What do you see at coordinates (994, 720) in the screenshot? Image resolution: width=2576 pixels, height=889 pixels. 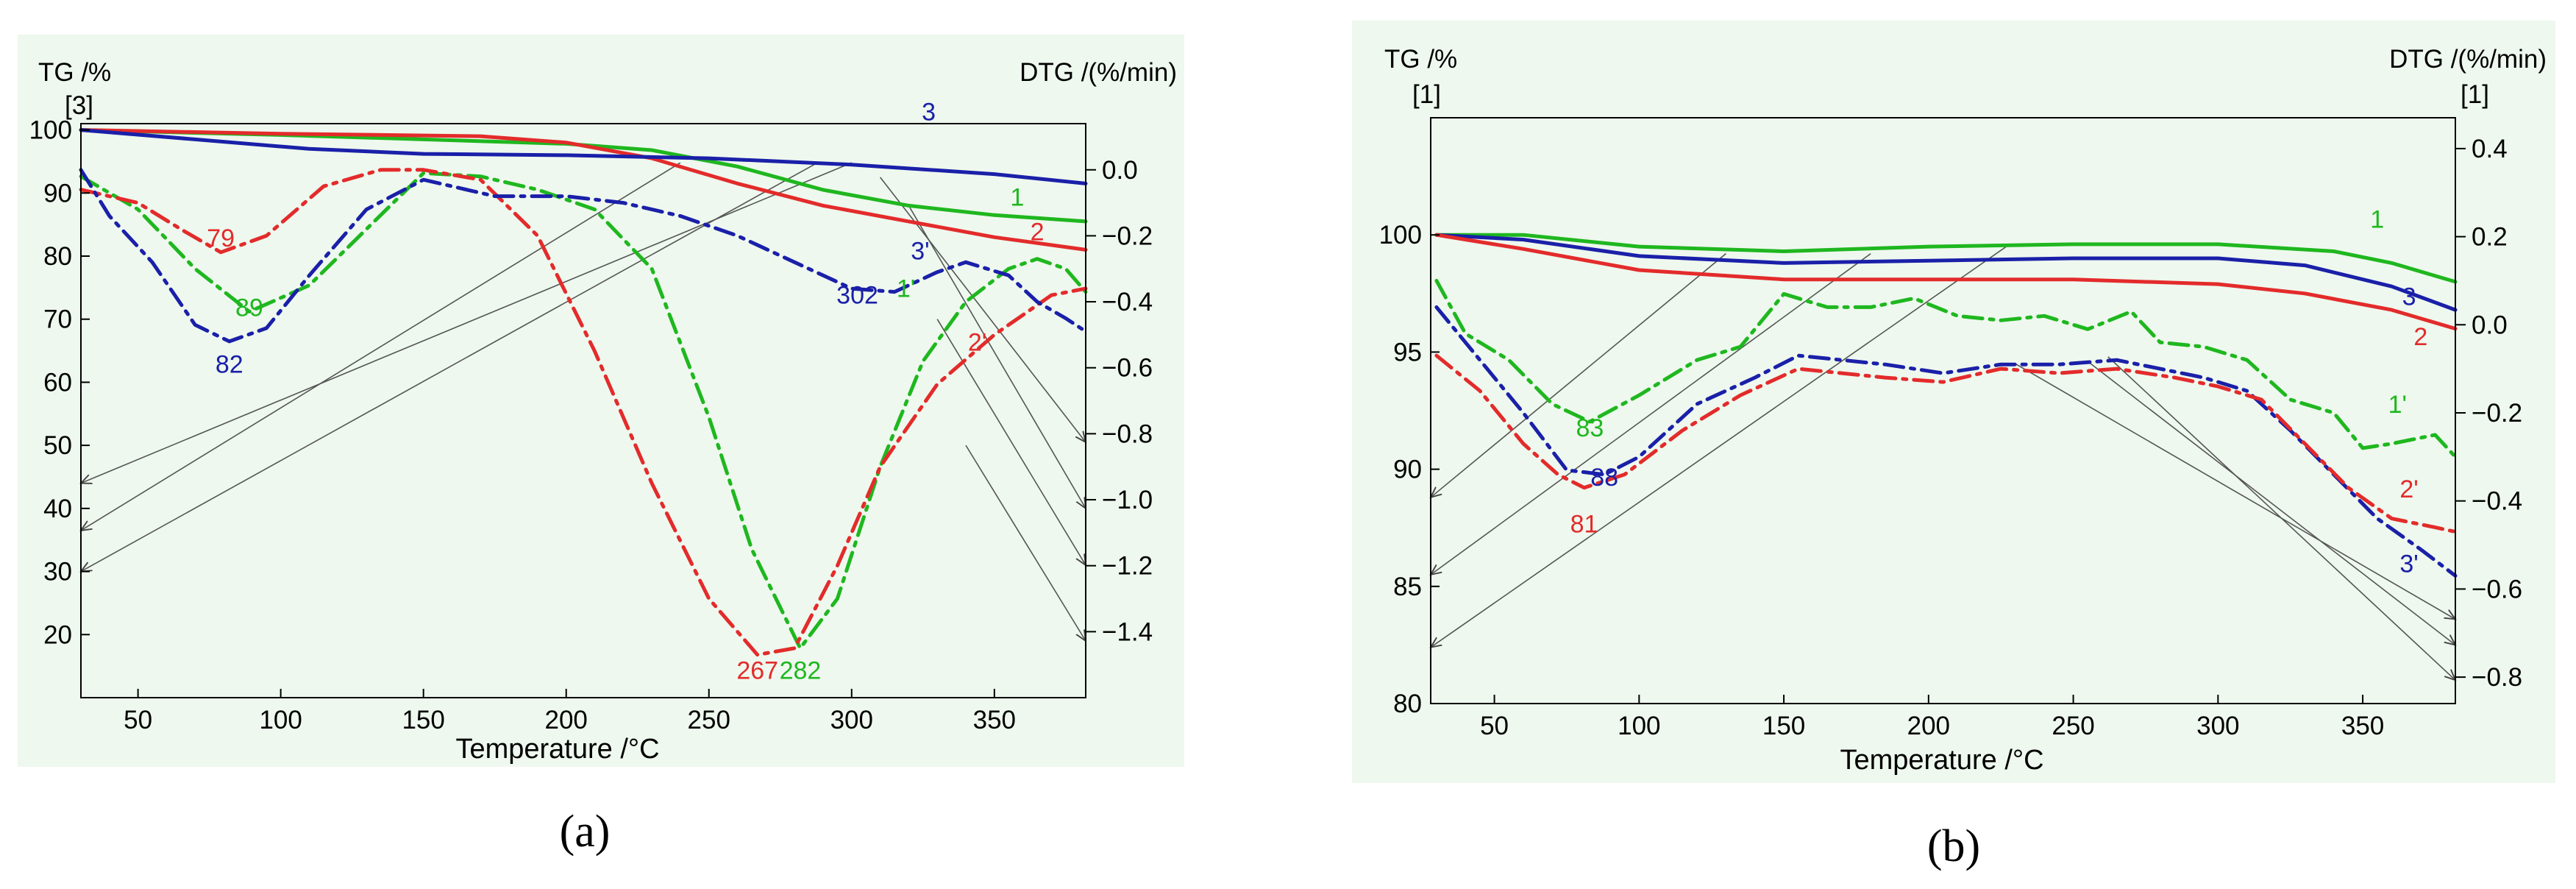 I see `panel-a-x-tick-label: 350` at bounding box center [994, 720].